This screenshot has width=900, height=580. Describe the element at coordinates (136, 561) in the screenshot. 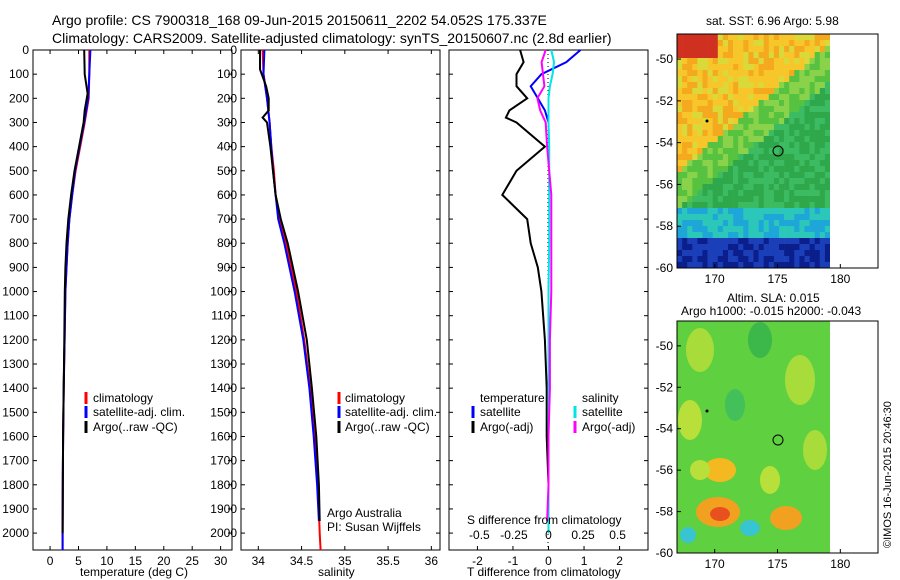

I see `x-tick-label: 15` at that location.